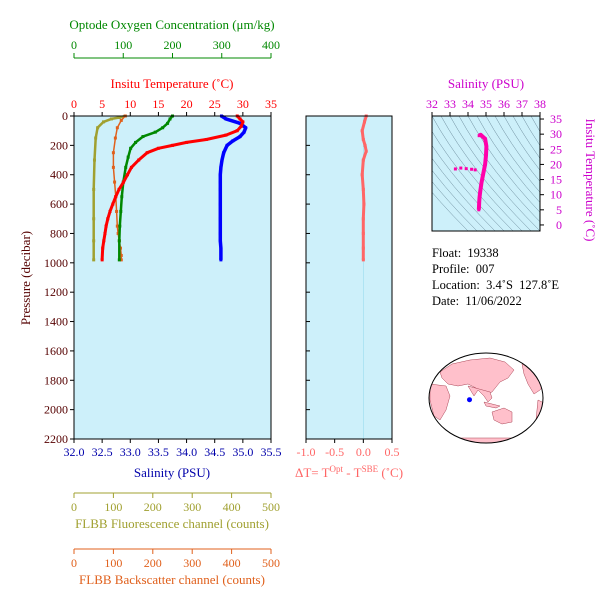 The image size is (609, 605). I want to click on map-australia, so click(502, 416).